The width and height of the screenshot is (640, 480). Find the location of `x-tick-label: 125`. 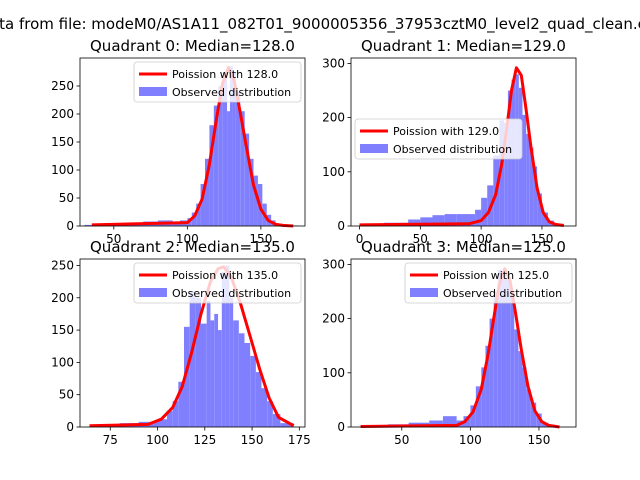

x-tick-label: 125 is located at coordinates (204, 440).